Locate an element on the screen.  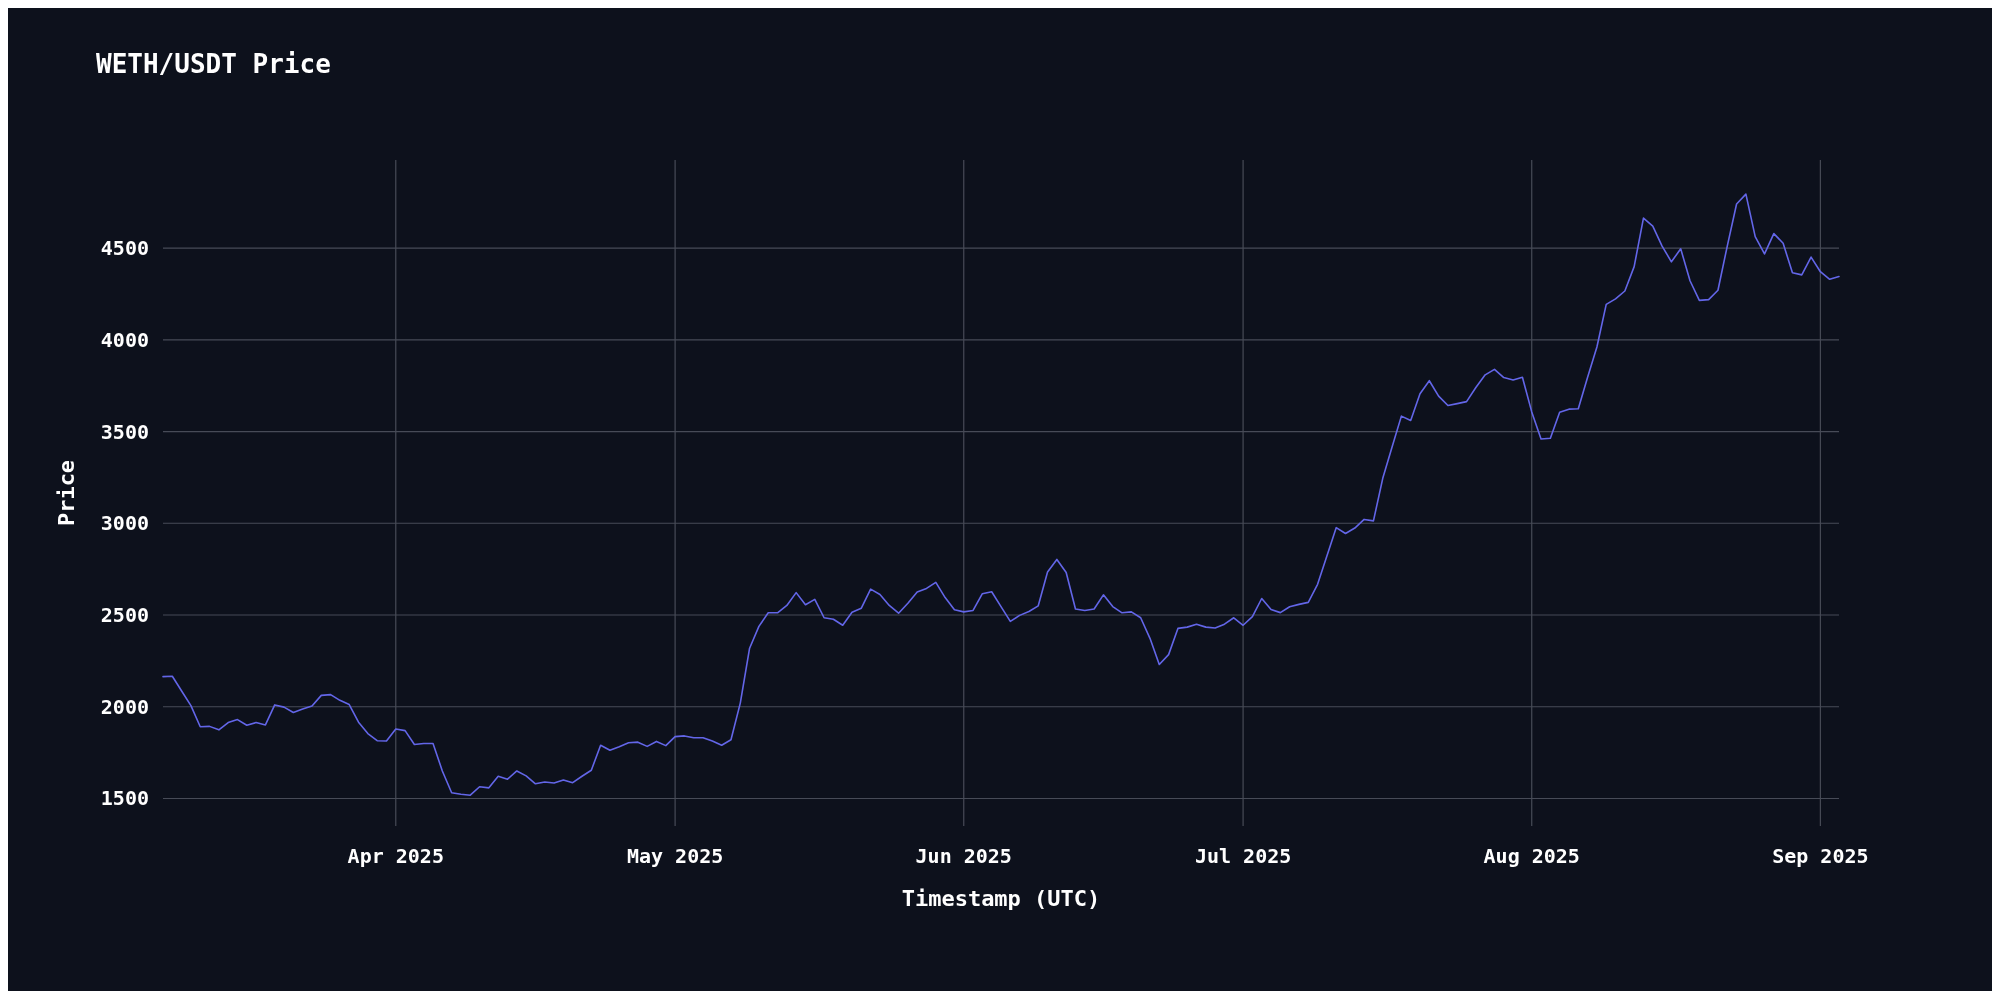
x-tick-label: May 2025 is located at coordinates (675, 856).